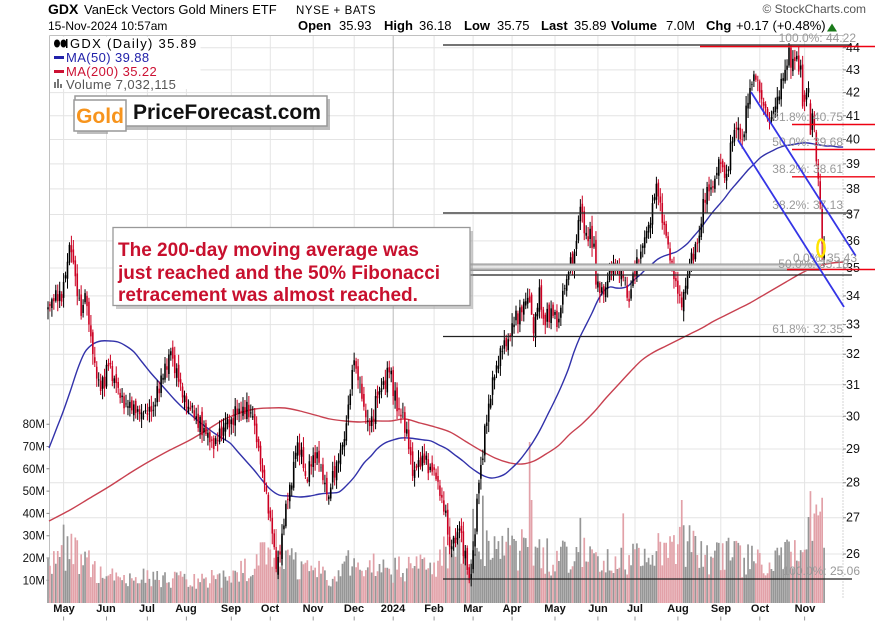 The image size is (875, 630). Describe the element at coordinates (853, 385) in the screenshot. I see `svg-text: 31` at that location.